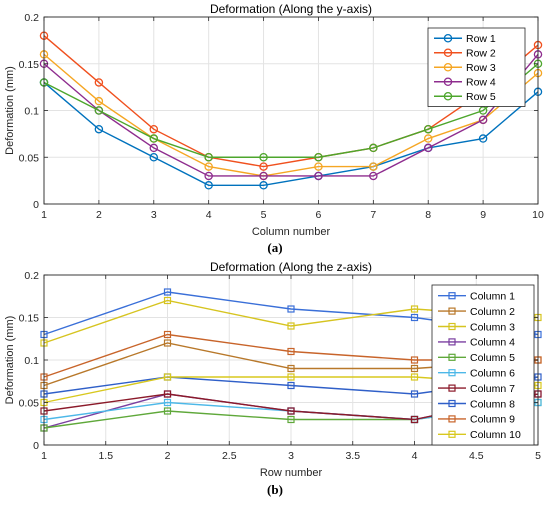 Image resolution: width=550 pixels, height=518 pixels. Describe the element at coordinates (428, 215) in the screenshot. I see `x-tick-label: 8` at that location.